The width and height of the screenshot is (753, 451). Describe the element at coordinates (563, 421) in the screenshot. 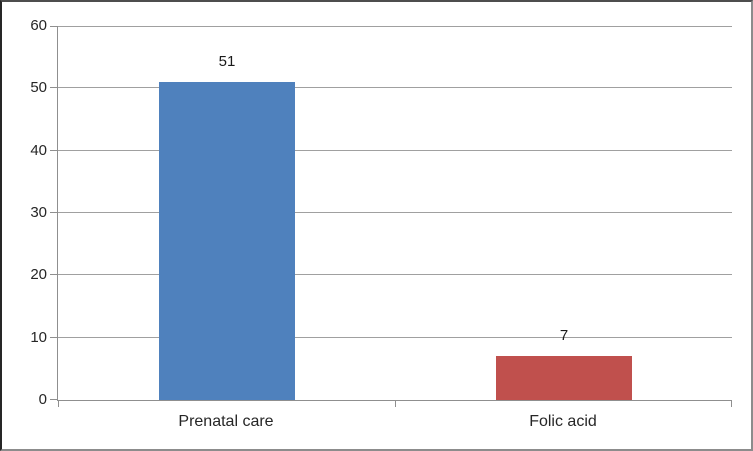

I see `category-label-folic-acid: Folic acid` at that location.